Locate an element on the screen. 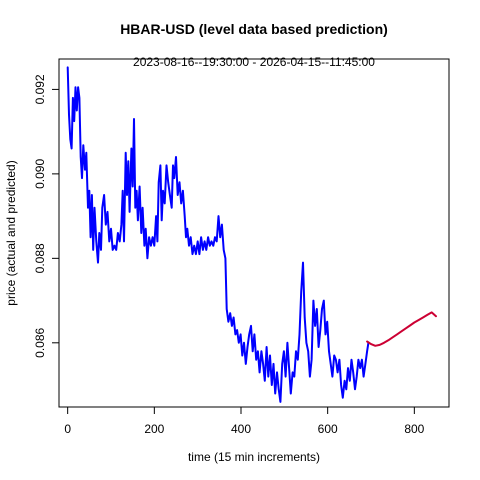 Image resolution: width=480 pixels, height=480 pixels. x-tick-label: 400 is located at coordinates (241, 429).